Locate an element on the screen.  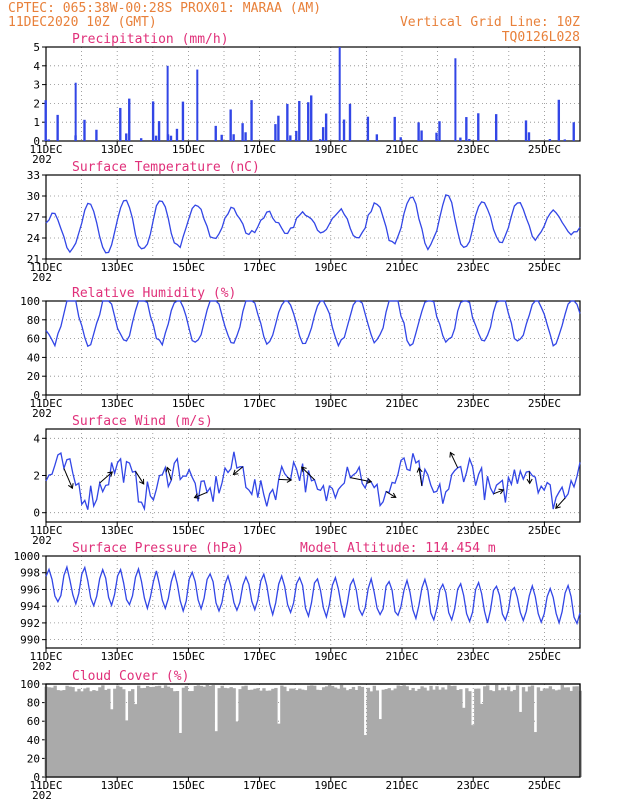
y-tick-label: 3 is located at coordinates (36, 85).